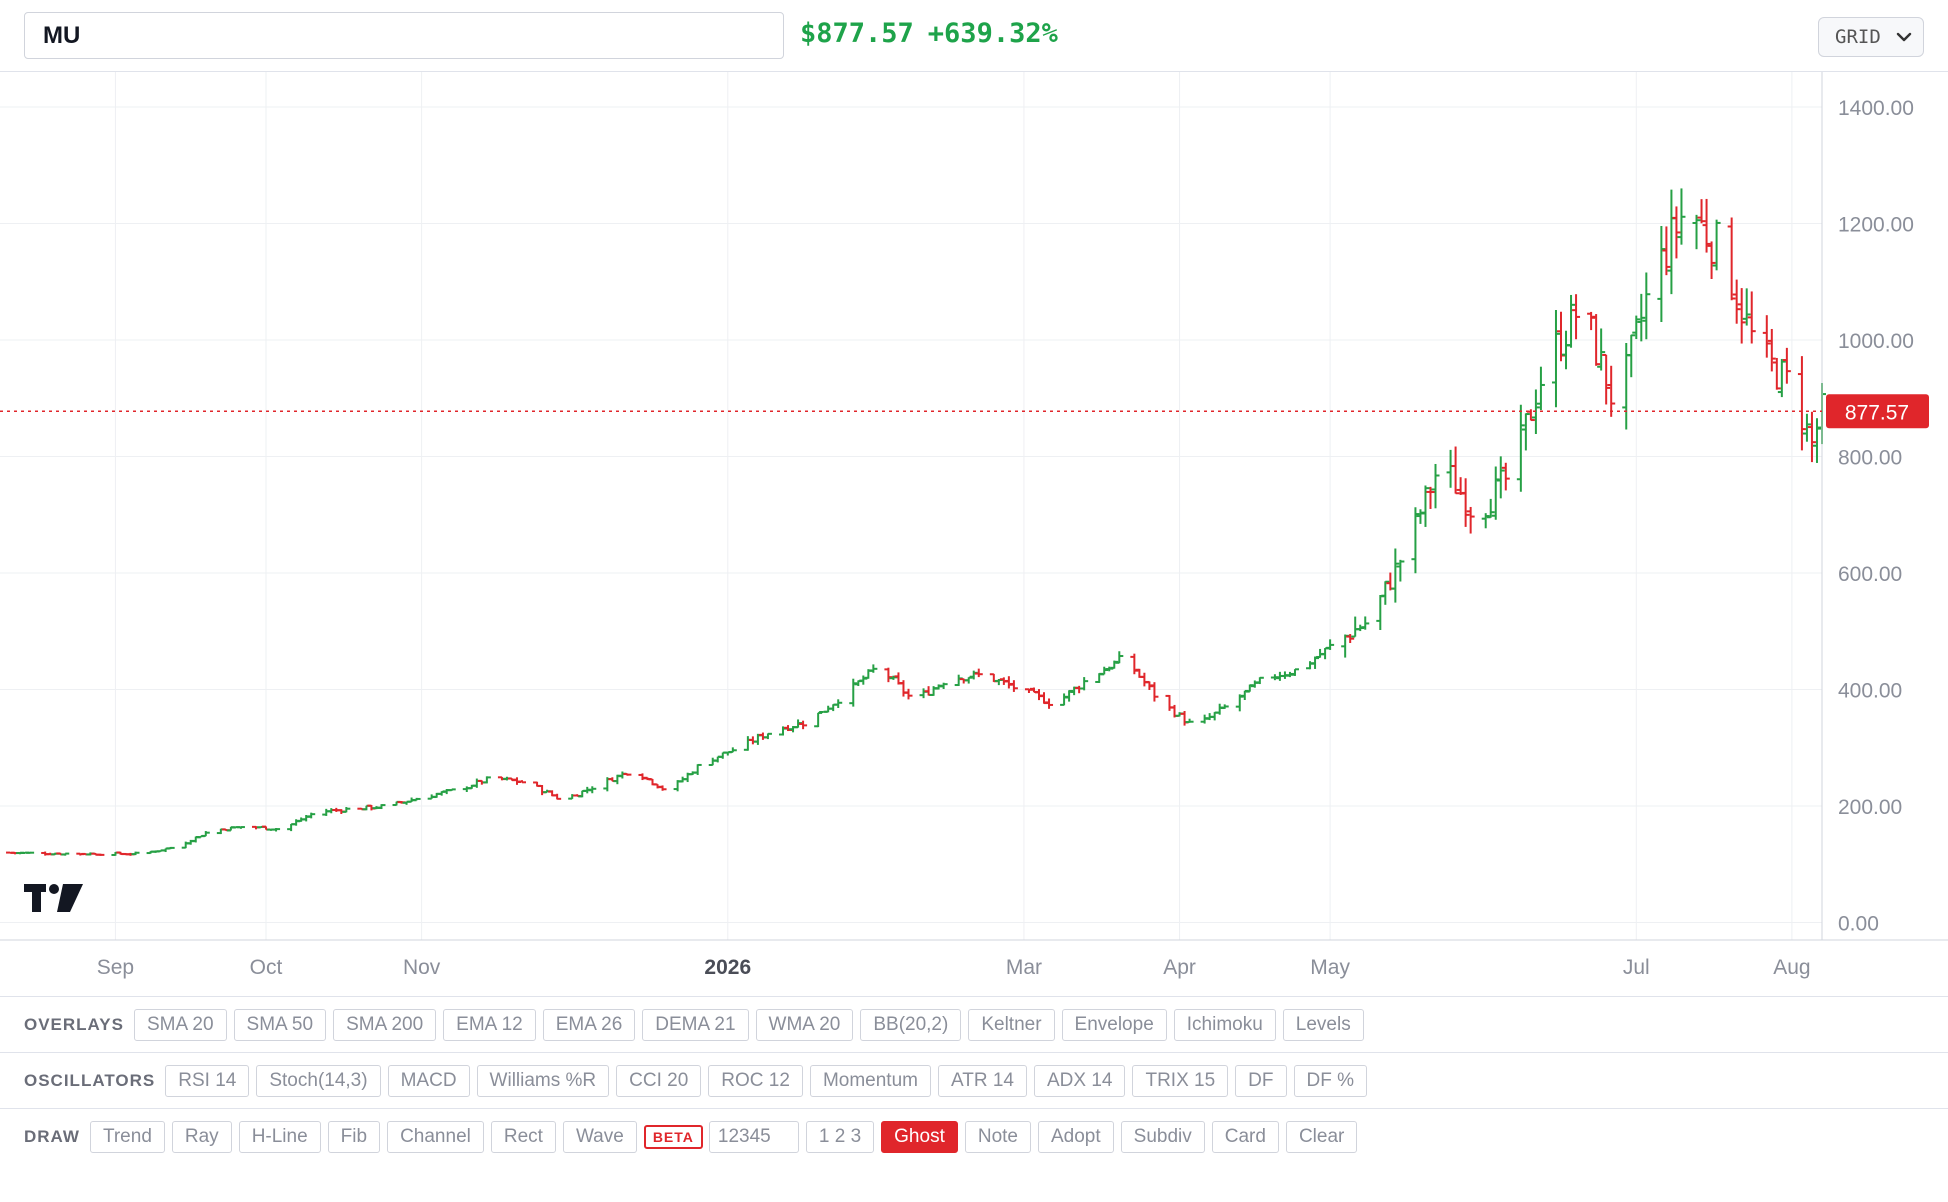  Describe the element at coordinates (982, 1080) in the screenshot. I see `oscillator-button-atr-14: ATR 14` at that location.